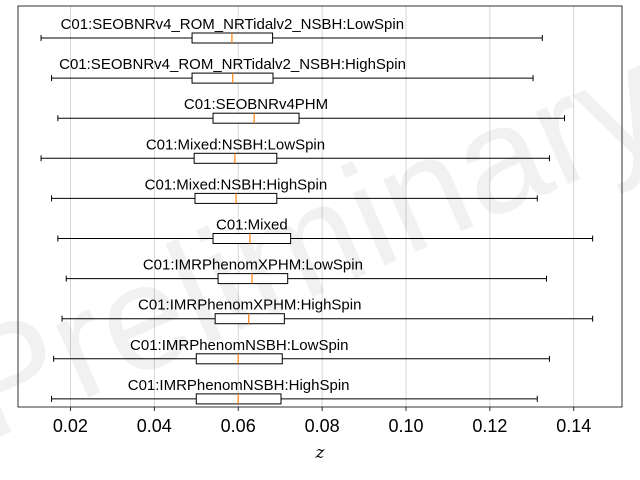  Describe the element at coordinates (253, 265) in the screenshot. I see `series-label: C01:IMRPhenomXPHM:LowSpin` at that location.